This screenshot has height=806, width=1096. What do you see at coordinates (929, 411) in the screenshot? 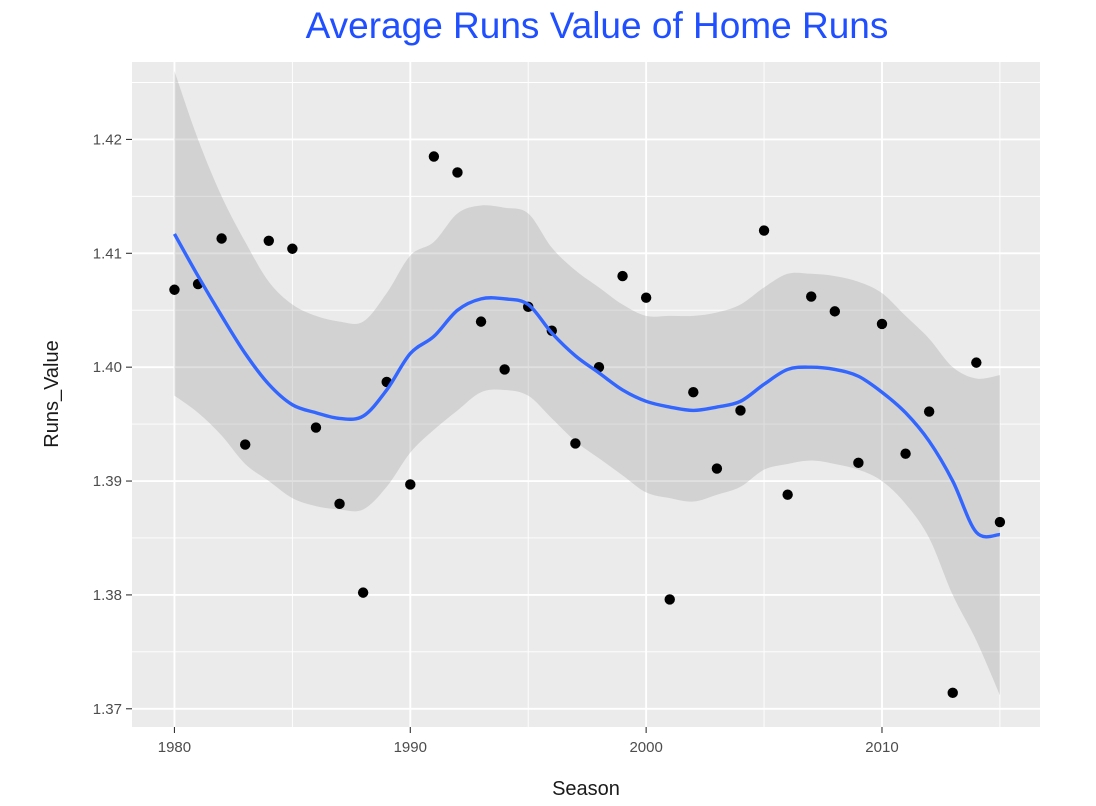
I see `data-point-2012` at bounding box center [929, 411].